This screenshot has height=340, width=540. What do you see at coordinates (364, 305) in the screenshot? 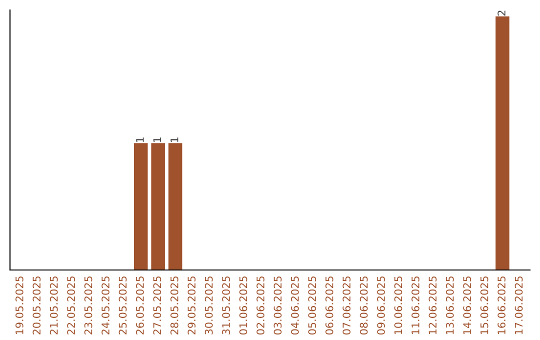
I see `x-tick-label: 08.06.2025` at bounding box center [364, 305].